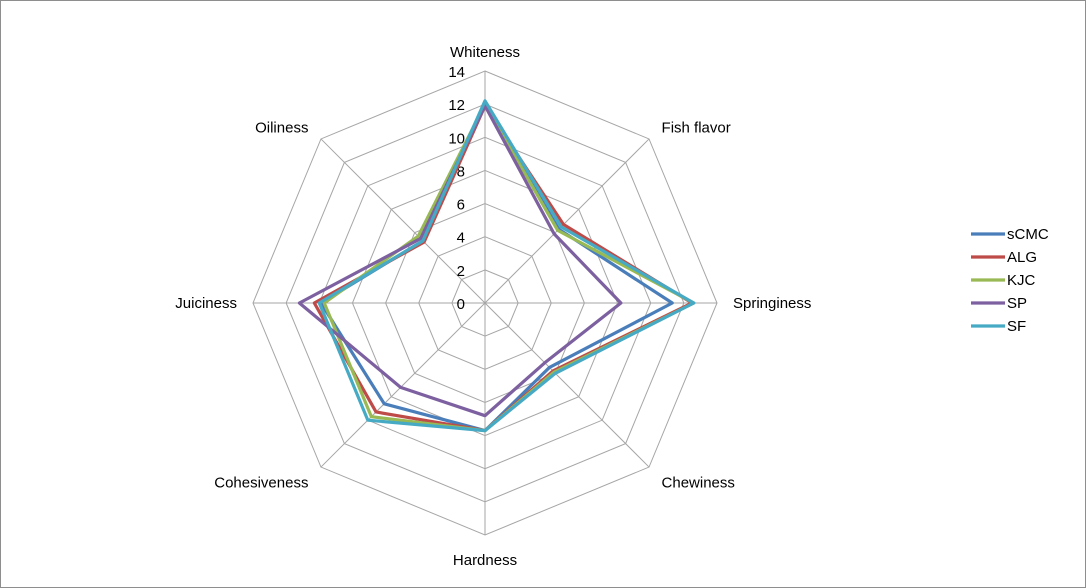 This screenshot has width=1086, height=588. I want to click on axis-label-oiliness: Oiliness, so click(281, 127).